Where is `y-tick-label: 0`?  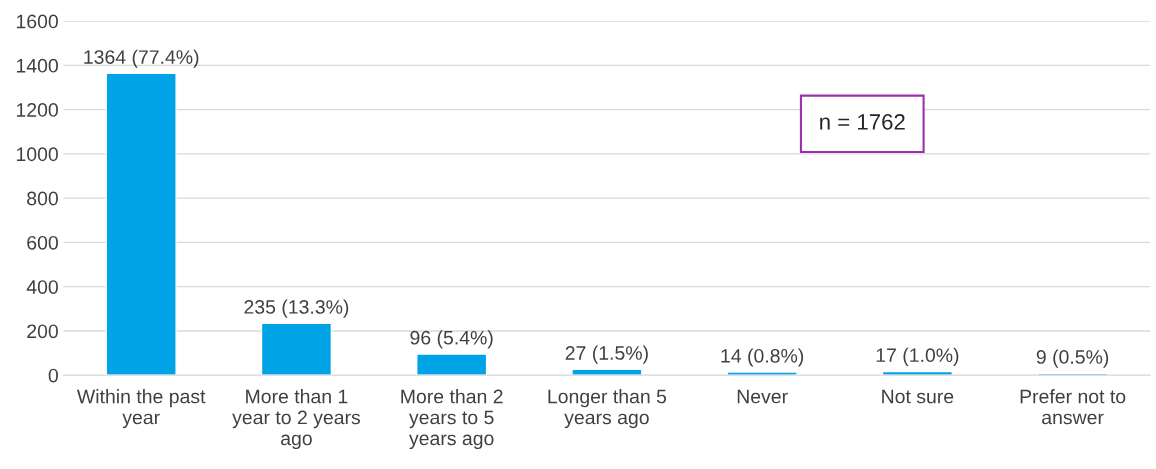
y-tick-label: 0 is located at coordinates (53, 375).